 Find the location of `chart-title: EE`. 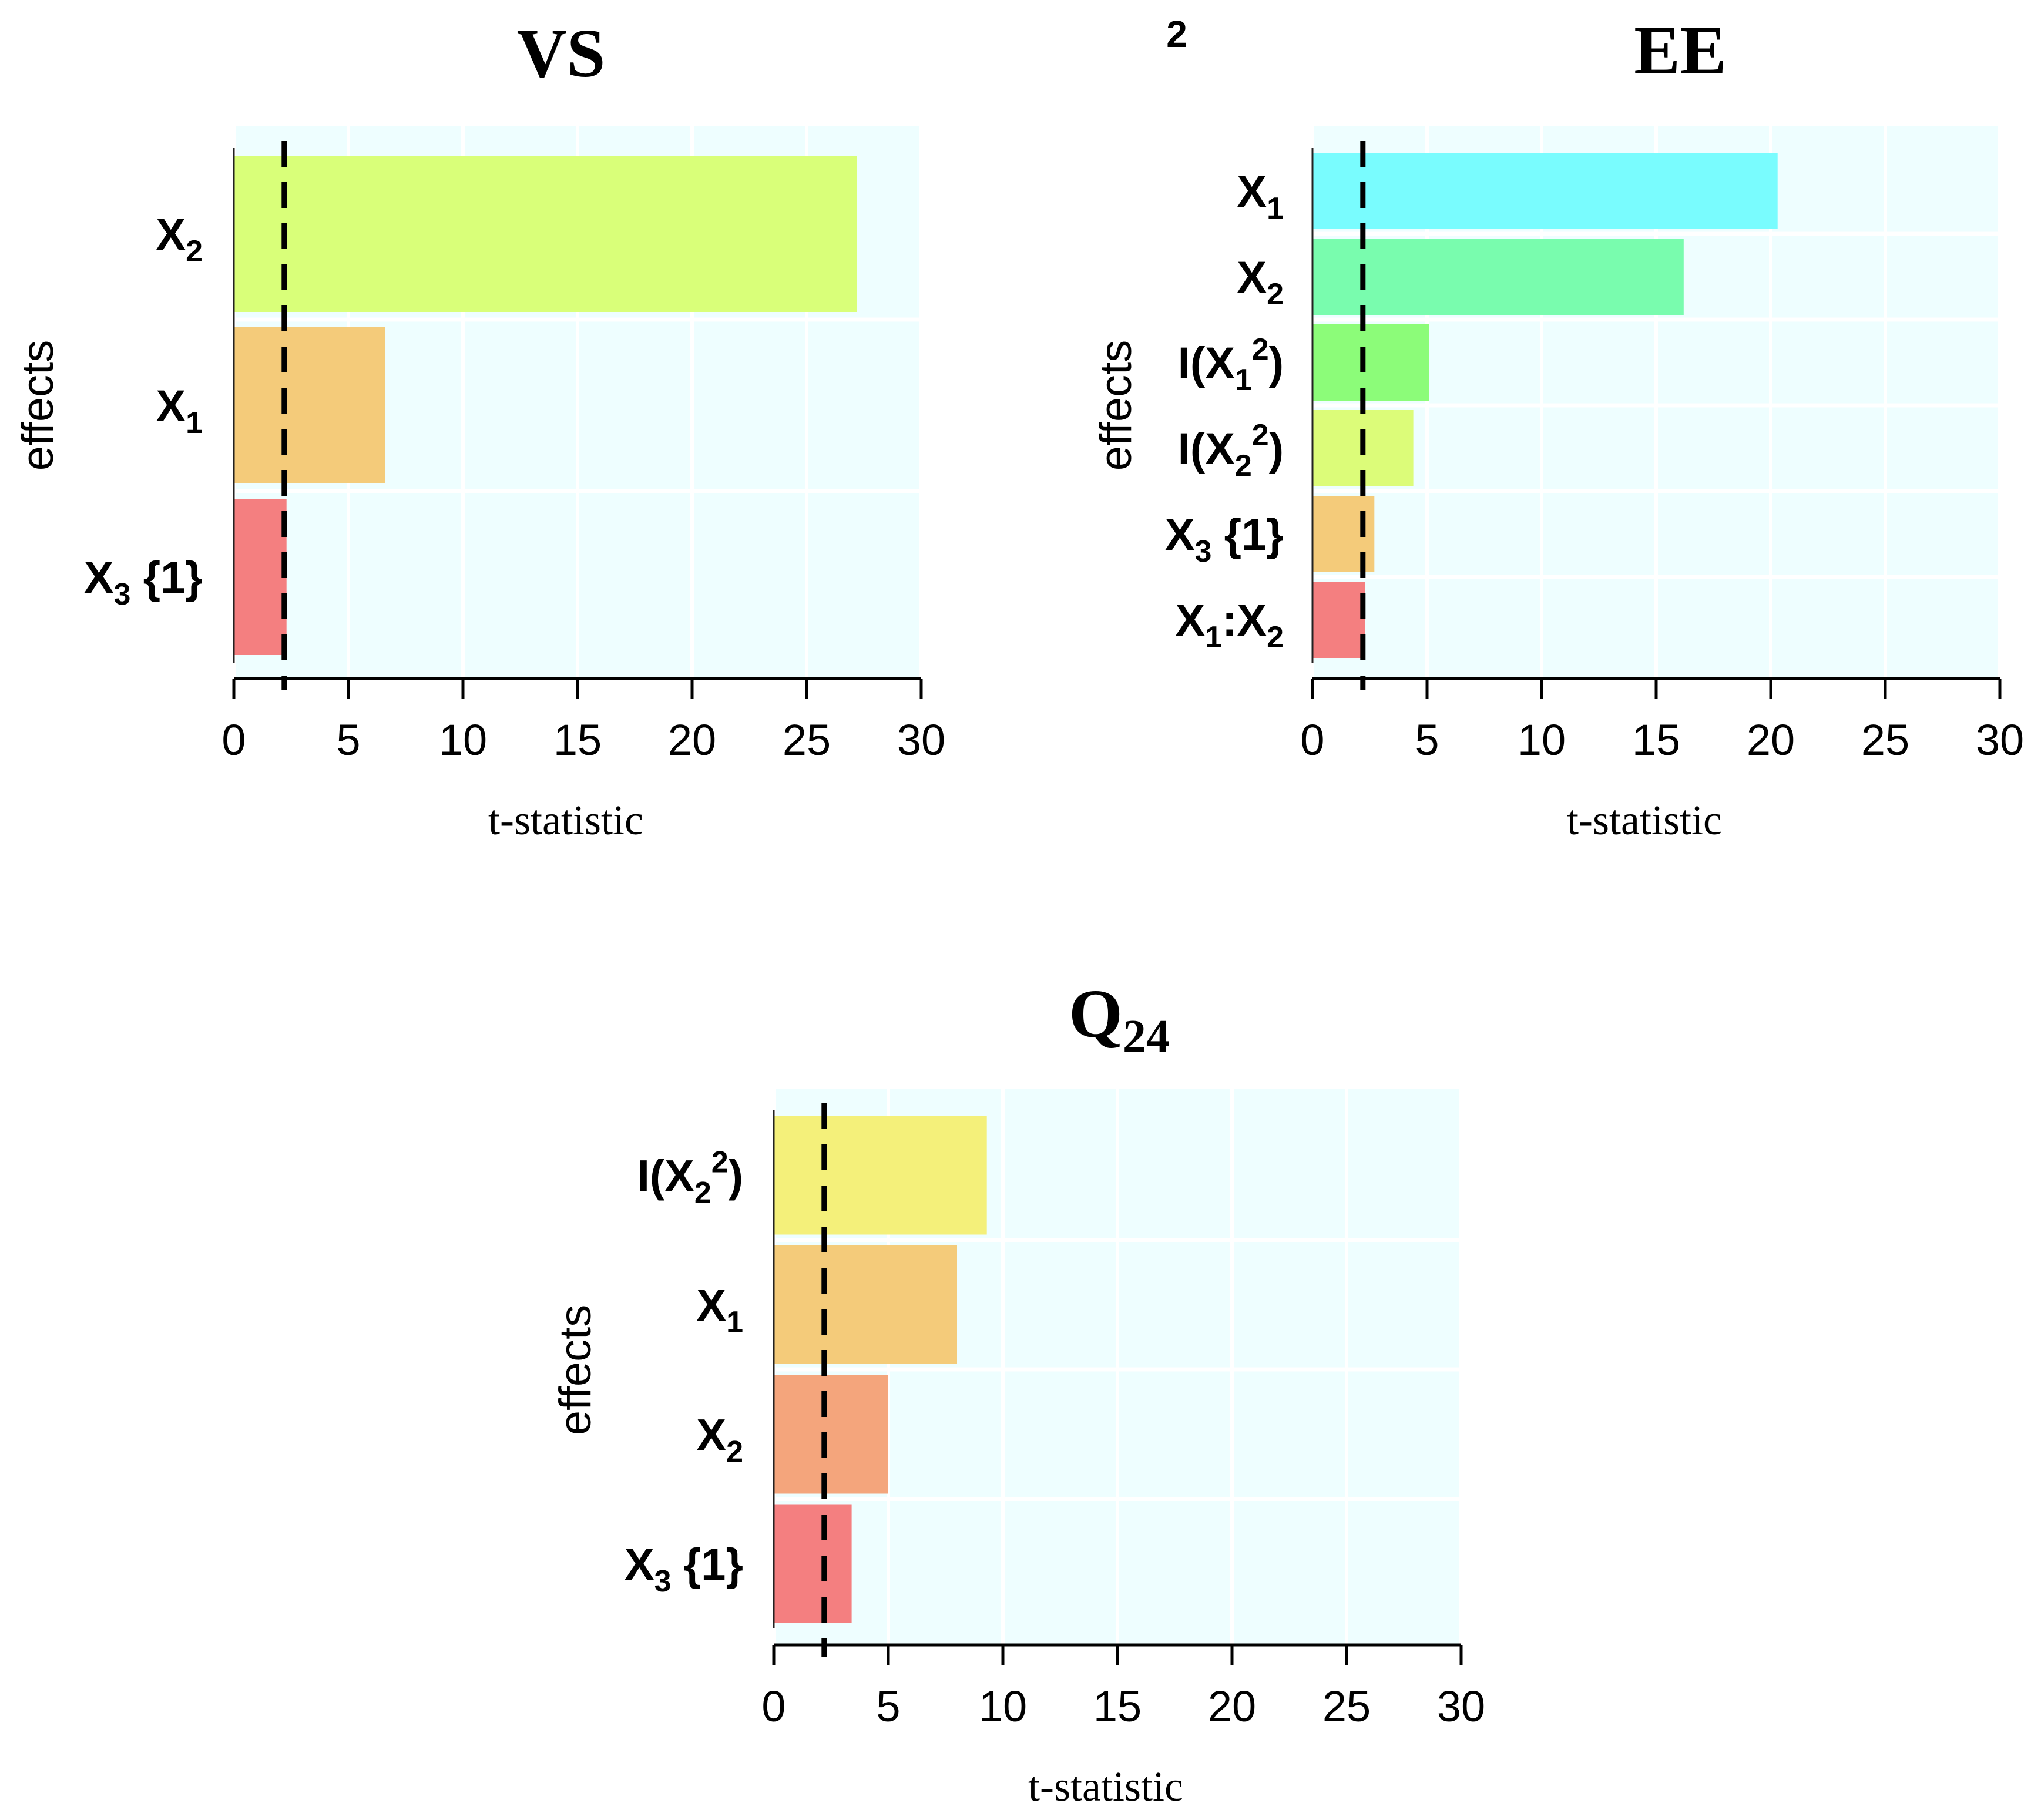

chart-title: EE is located at coordinates (1680, 50).